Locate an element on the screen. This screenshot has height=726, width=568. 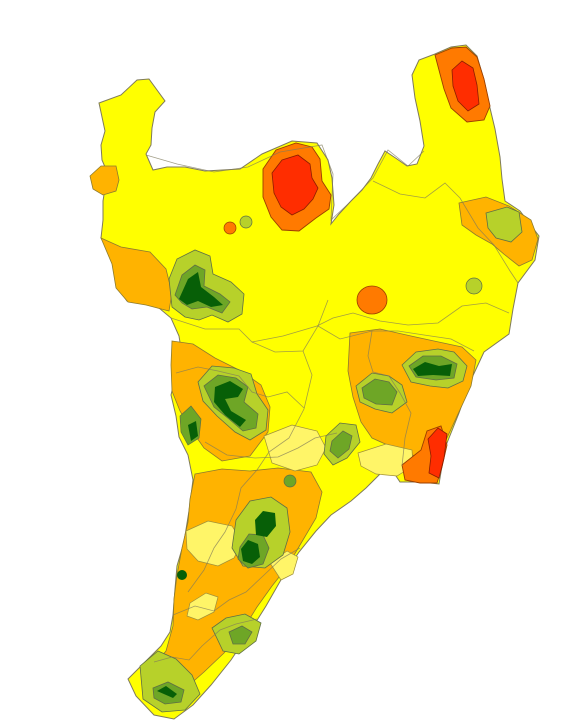
map-zone-north-hotspot-core is located at coordinates (295, 185).